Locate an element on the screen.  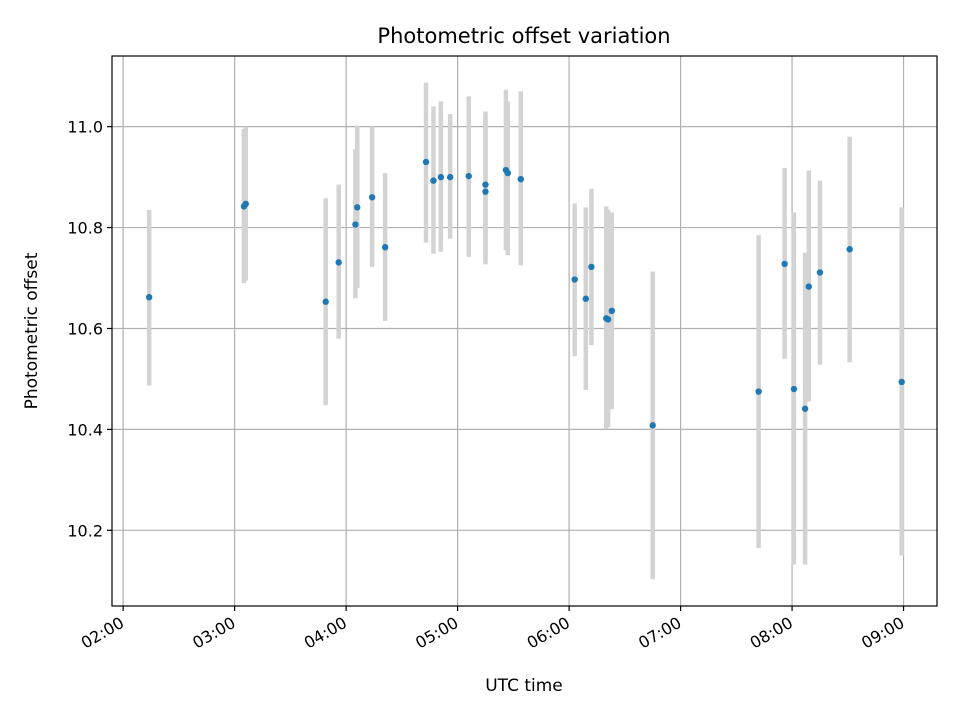
chart-title: Photometric offset variation is located at coordinates (523, 36).